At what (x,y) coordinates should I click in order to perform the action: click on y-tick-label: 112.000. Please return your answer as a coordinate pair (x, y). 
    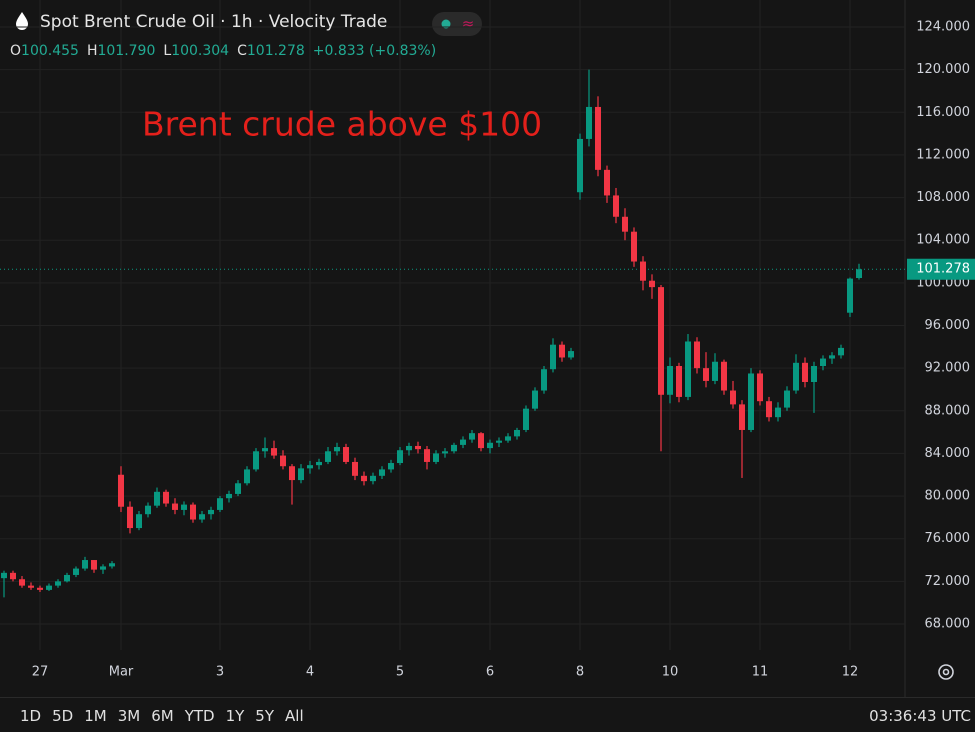
    Looking at the image, I should click on (943, 154).